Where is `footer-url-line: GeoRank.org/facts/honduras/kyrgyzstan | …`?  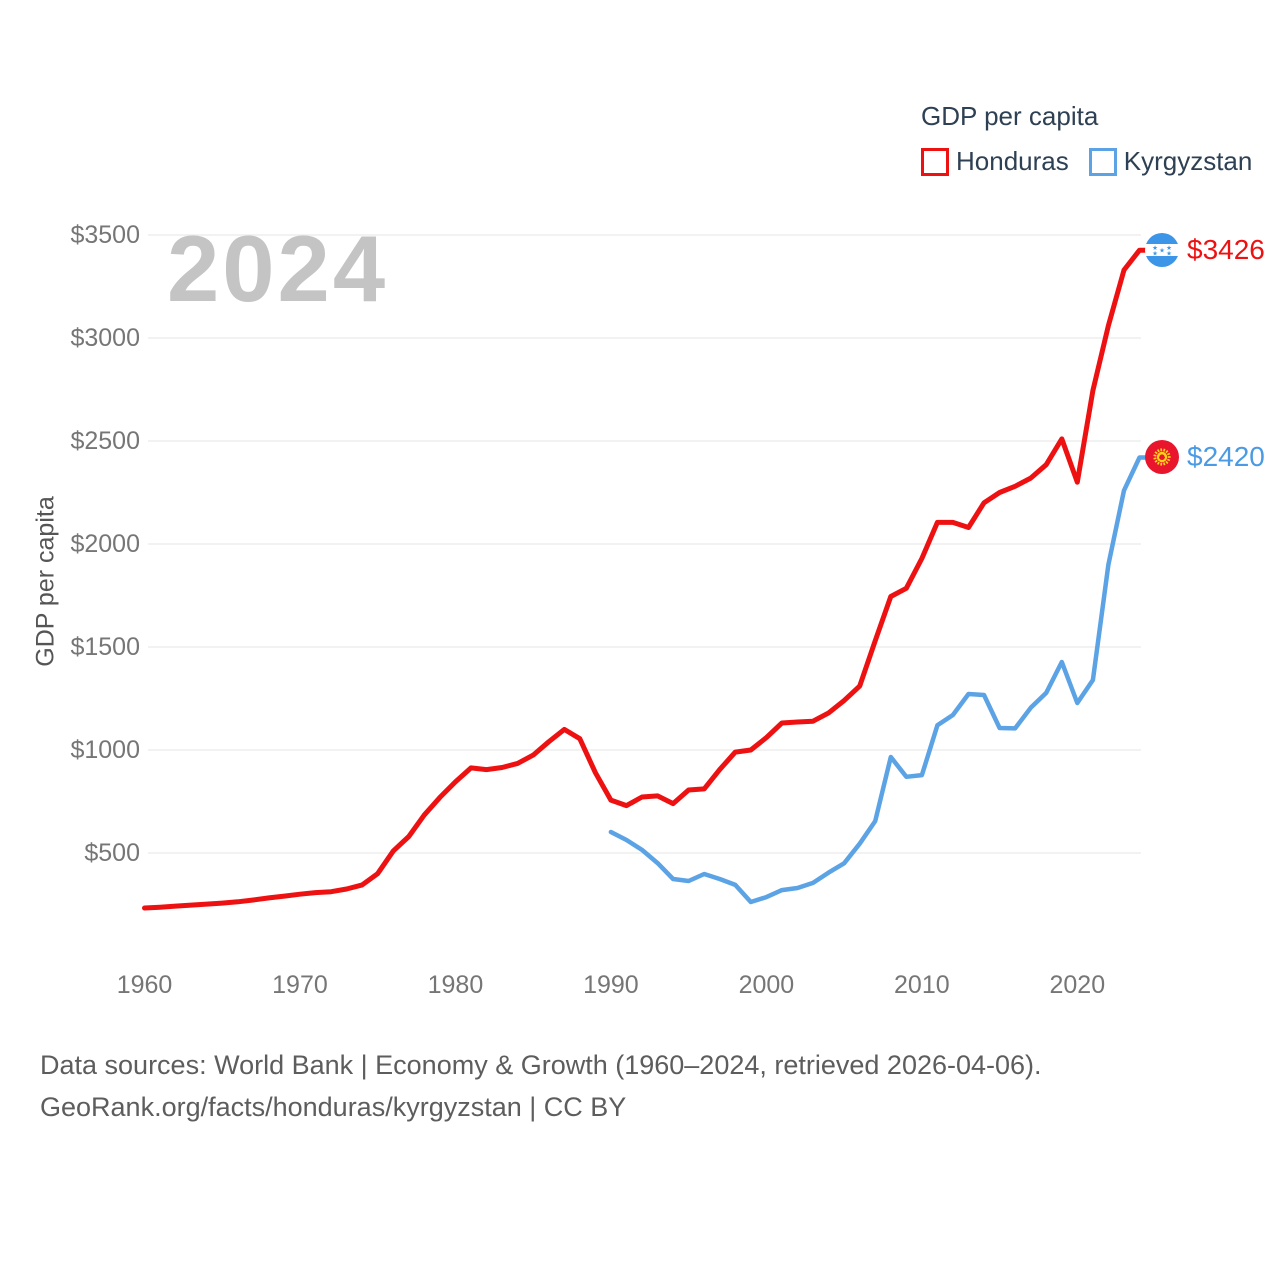 footer-url-line: GeoRank.org/facts/honduras/kyrgyzstan | … is located at coordinates (333, 1107).